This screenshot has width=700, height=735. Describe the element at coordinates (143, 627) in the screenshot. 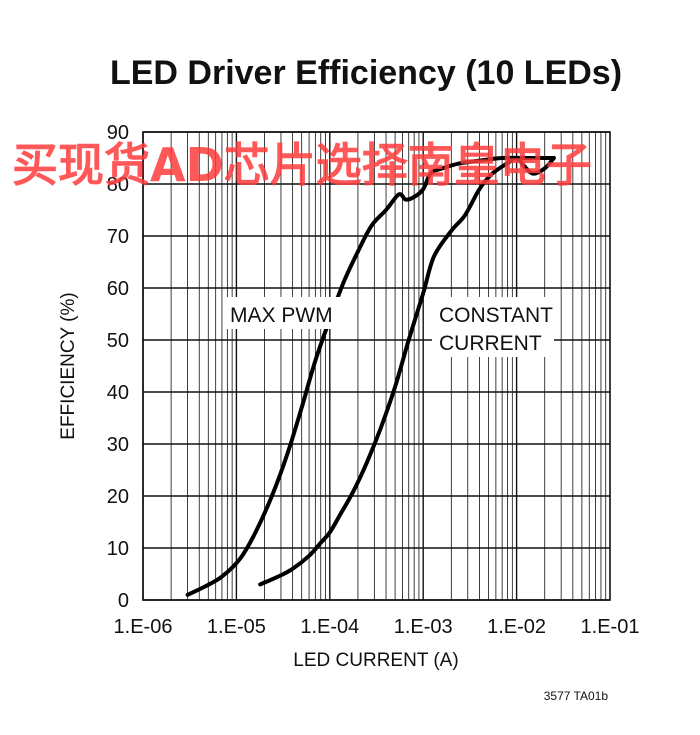

I see `x-tick-label: 1.E-06` at that location.